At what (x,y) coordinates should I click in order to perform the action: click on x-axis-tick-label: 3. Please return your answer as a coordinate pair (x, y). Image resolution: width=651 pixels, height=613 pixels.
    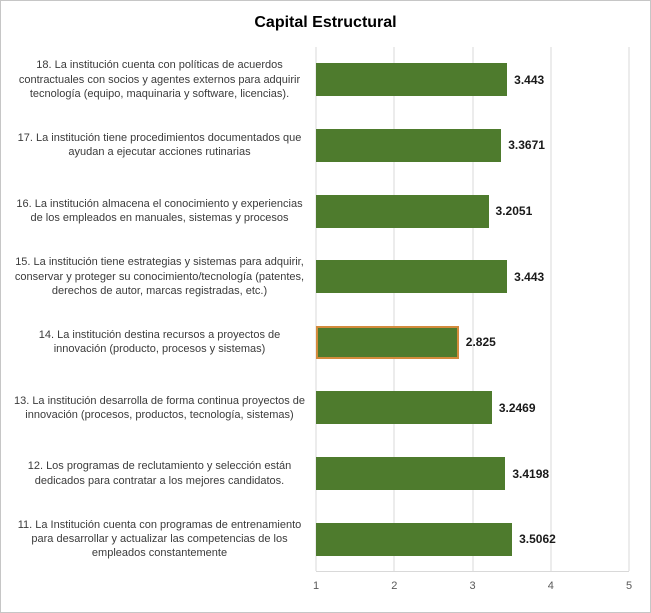
    Looking at the image, I should click on (472, 586).